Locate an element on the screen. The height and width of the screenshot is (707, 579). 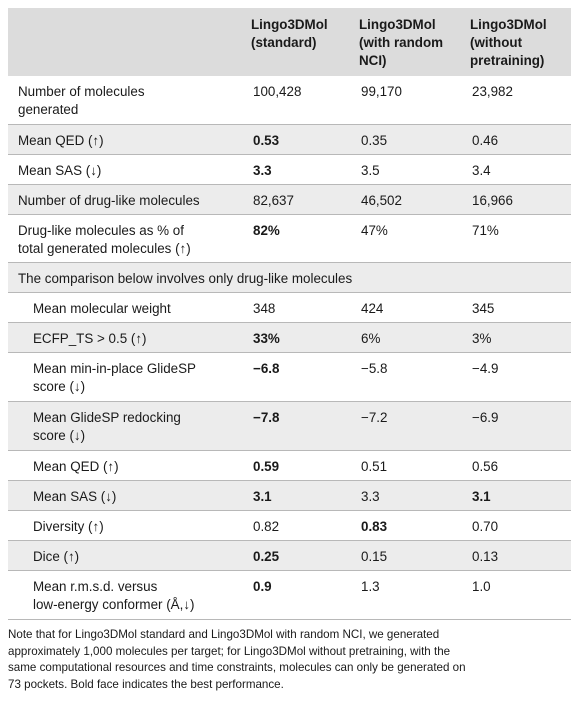
table-row: Mean QED (↑) 0.59 0.51 0.56 is located at coordinates (289, 465).